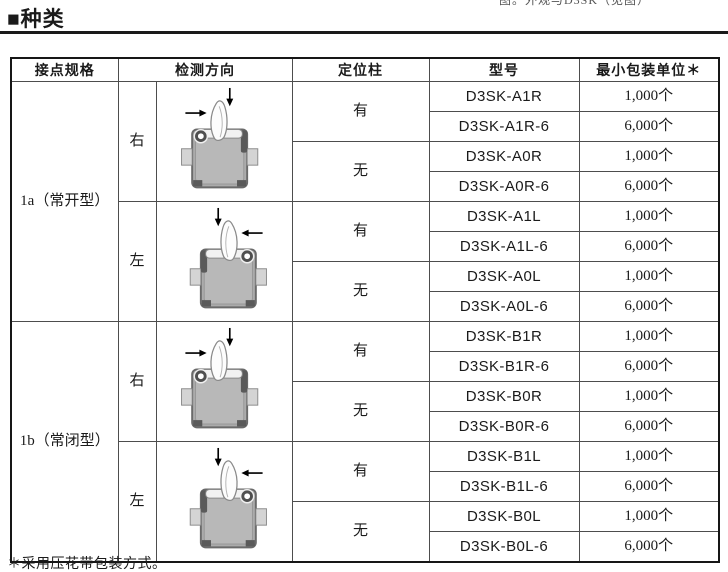  Describe the element at coordinates (360, 69) in the screenshot. I see `header-positioning-post: 定位柱` at that location.